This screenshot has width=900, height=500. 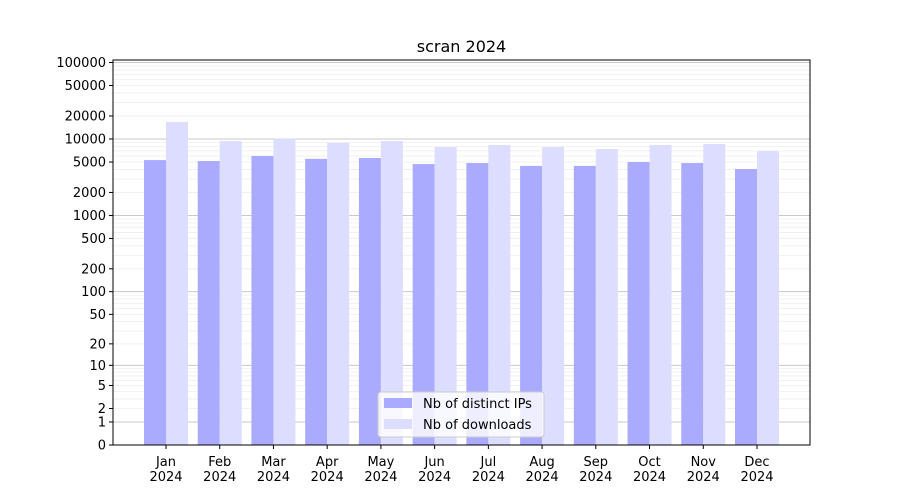 What do you see at coordinates (595, 470) in the screenshot?
I see `x-tick-label: Sep 2024` at bounding box center [595, 470].